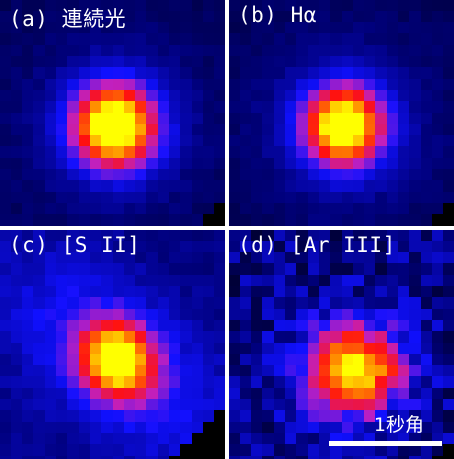 Image resolution: width=454 pixels, height=459 pixels. What do you see at coordinates (398, 425) in the screenshot?
I see `scale-bar-label: 1秒角` at bounding box center [398, 425].